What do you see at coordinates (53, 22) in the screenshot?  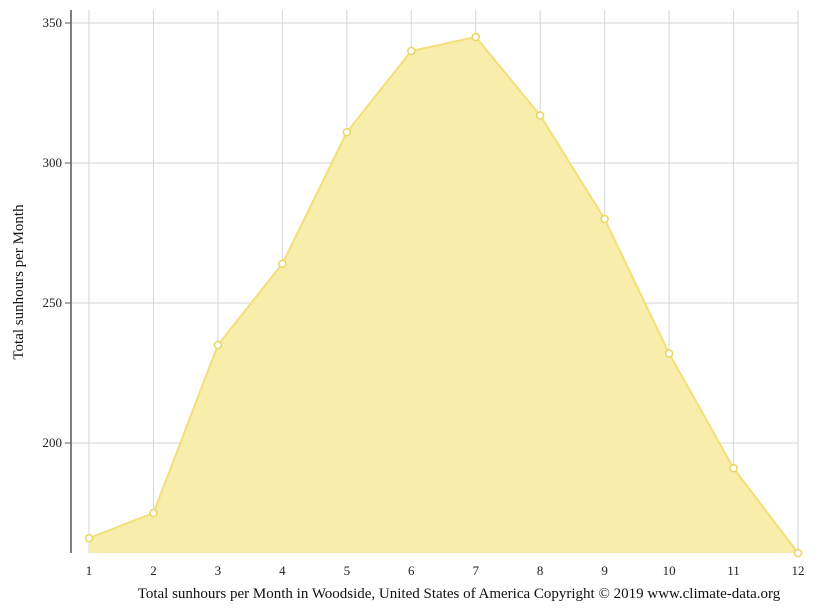 I see `y-tick-label: 350` at bounding box center [53, 22].